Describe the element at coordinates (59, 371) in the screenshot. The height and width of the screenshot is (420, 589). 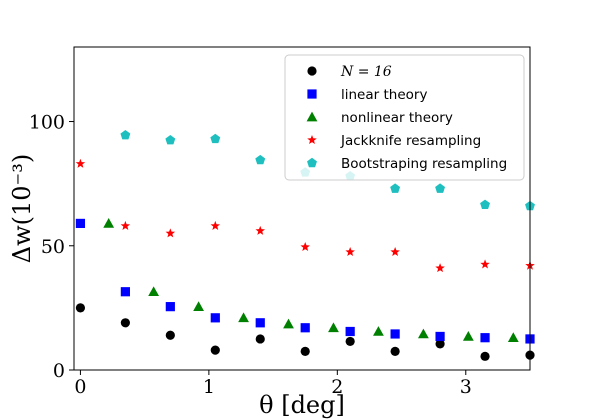
I see `y-tick-label: 0` at that location.